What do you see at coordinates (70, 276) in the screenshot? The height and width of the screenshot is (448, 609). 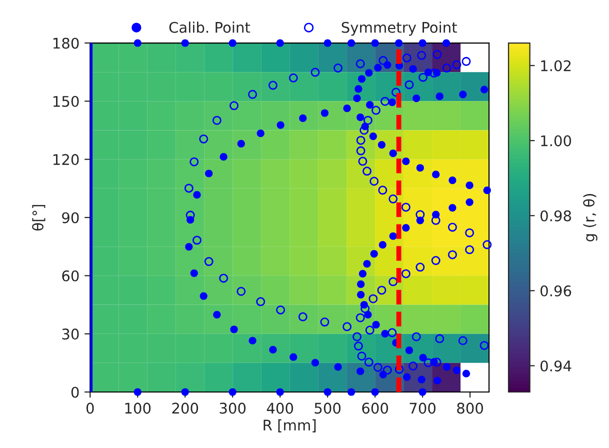 I see `y-tick-label: 60` at bounding box center [70, 276].